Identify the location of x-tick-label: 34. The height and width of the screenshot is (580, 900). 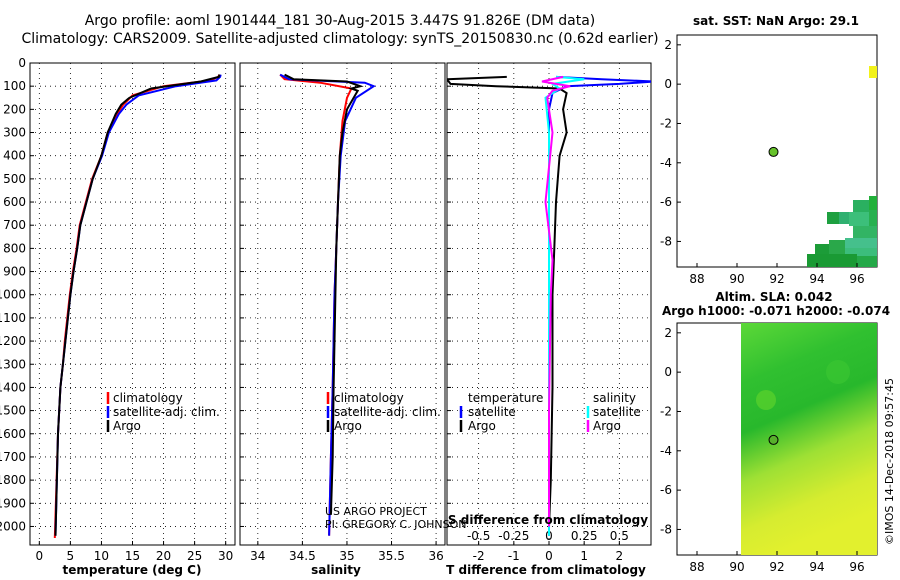
(257, 556).